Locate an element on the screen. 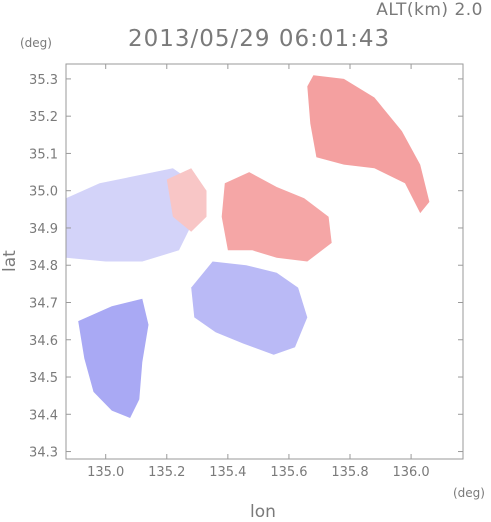  y-tick-label: 35.0 is located at coordinates (43, 192).